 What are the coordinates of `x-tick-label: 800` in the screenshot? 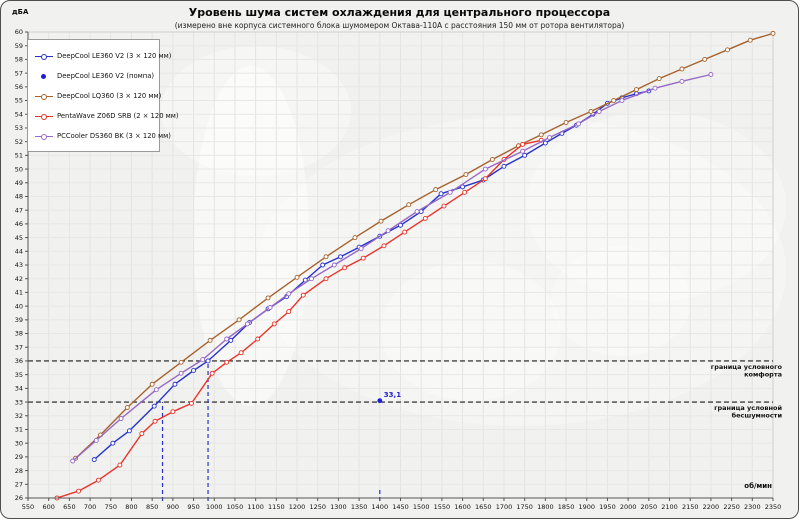 It's located at (131, 507).